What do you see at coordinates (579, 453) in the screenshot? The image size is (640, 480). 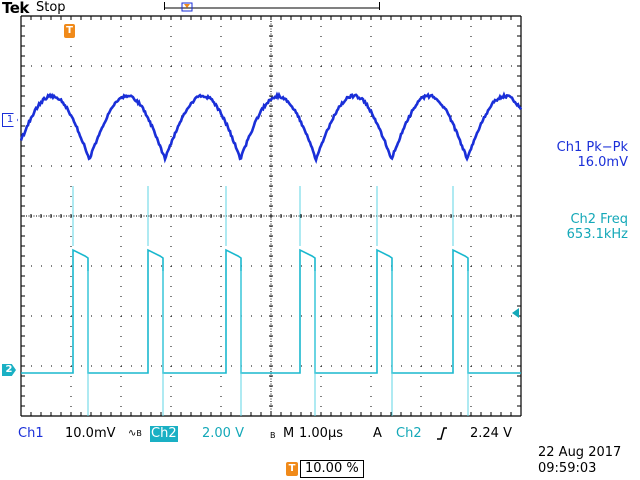 I see `date: 22 Aug 2017` at bounding box center [579, 453].